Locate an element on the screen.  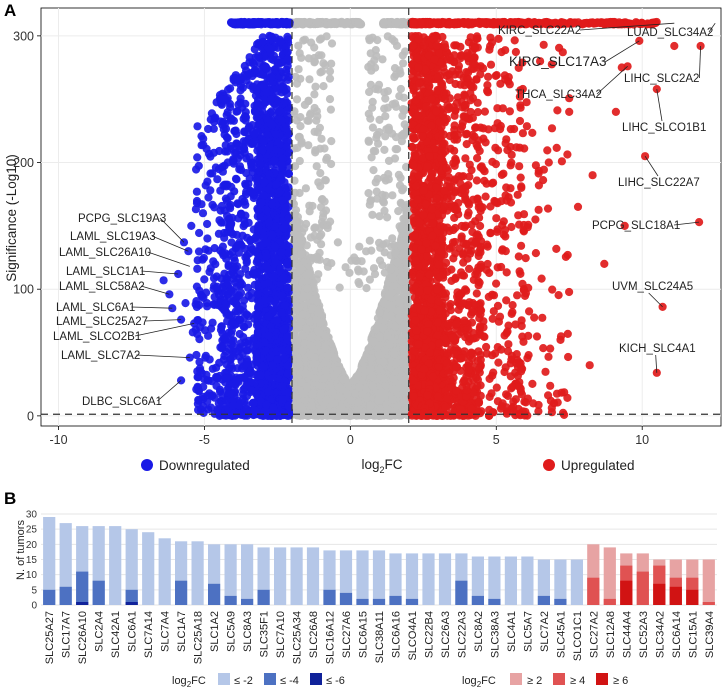
panel-a-label: A is located at coordinates (10, 10).